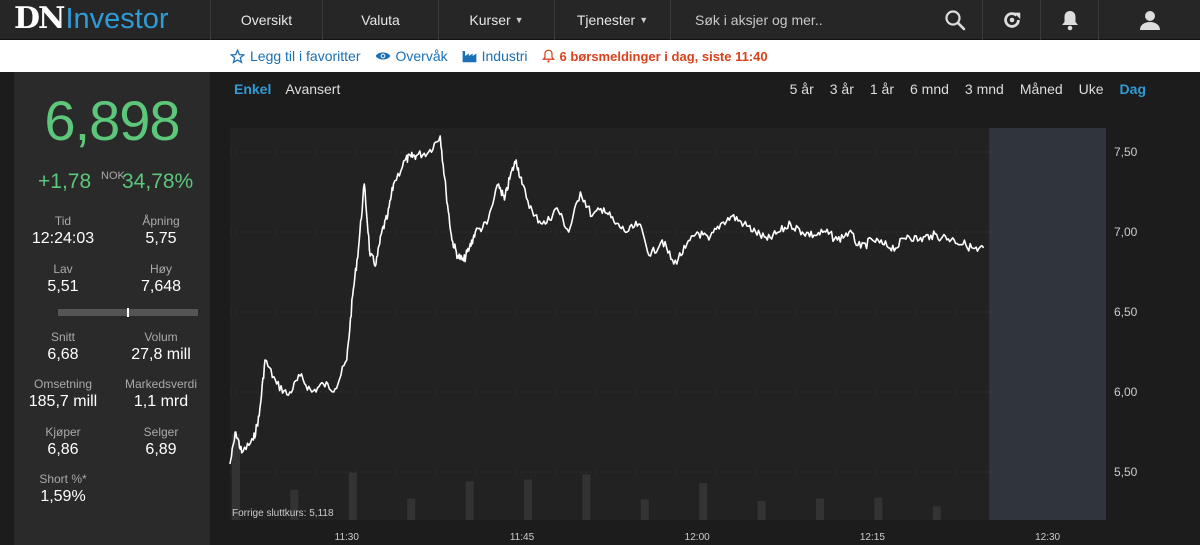 This screenshot has height=545, width=1200. Describe the element at coordinates (382, 56) in the screenshot. I see `eye-icon` at that location.